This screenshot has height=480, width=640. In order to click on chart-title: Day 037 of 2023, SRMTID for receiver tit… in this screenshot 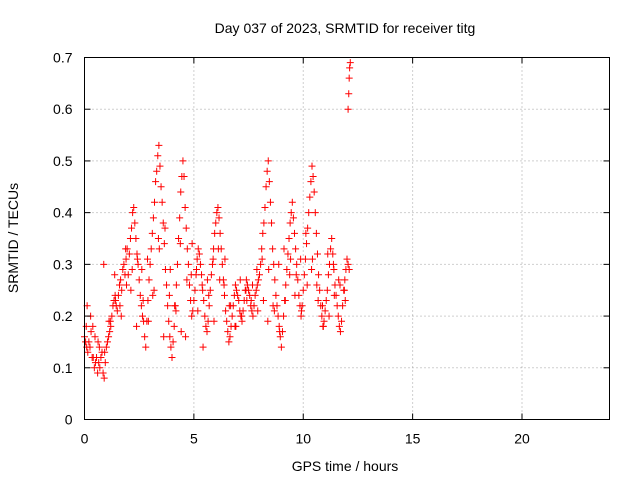, I will do `click(345, 28)`.